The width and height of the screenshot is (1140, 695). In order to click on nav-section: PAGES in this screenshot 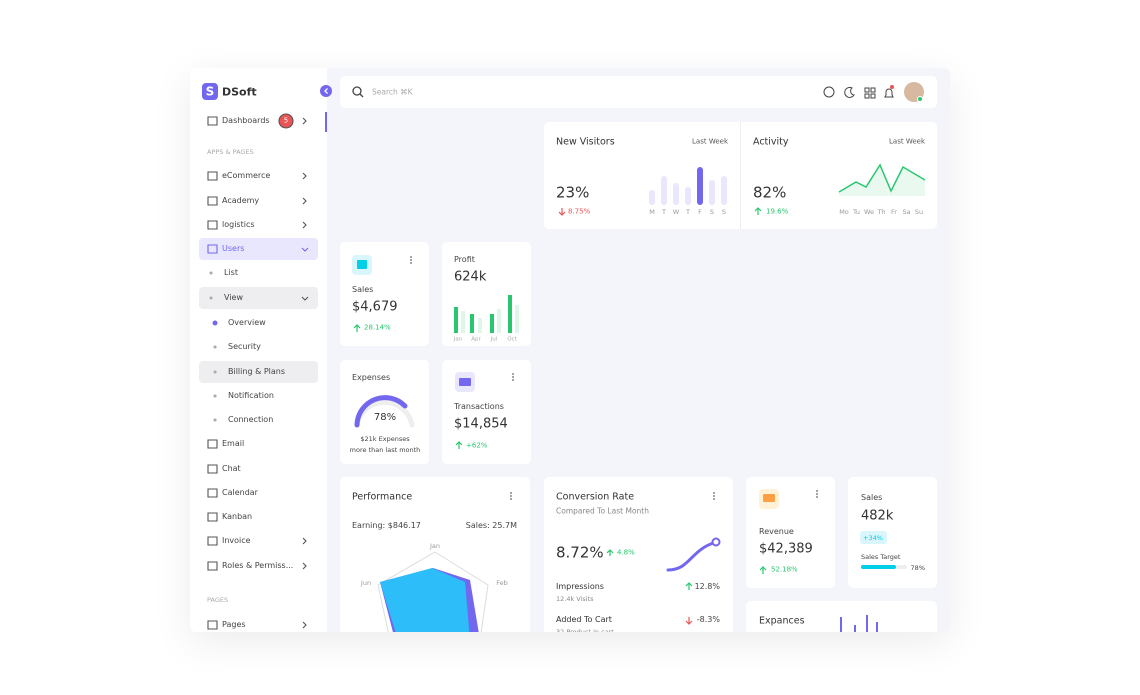, I will do `click(218, 599)`.